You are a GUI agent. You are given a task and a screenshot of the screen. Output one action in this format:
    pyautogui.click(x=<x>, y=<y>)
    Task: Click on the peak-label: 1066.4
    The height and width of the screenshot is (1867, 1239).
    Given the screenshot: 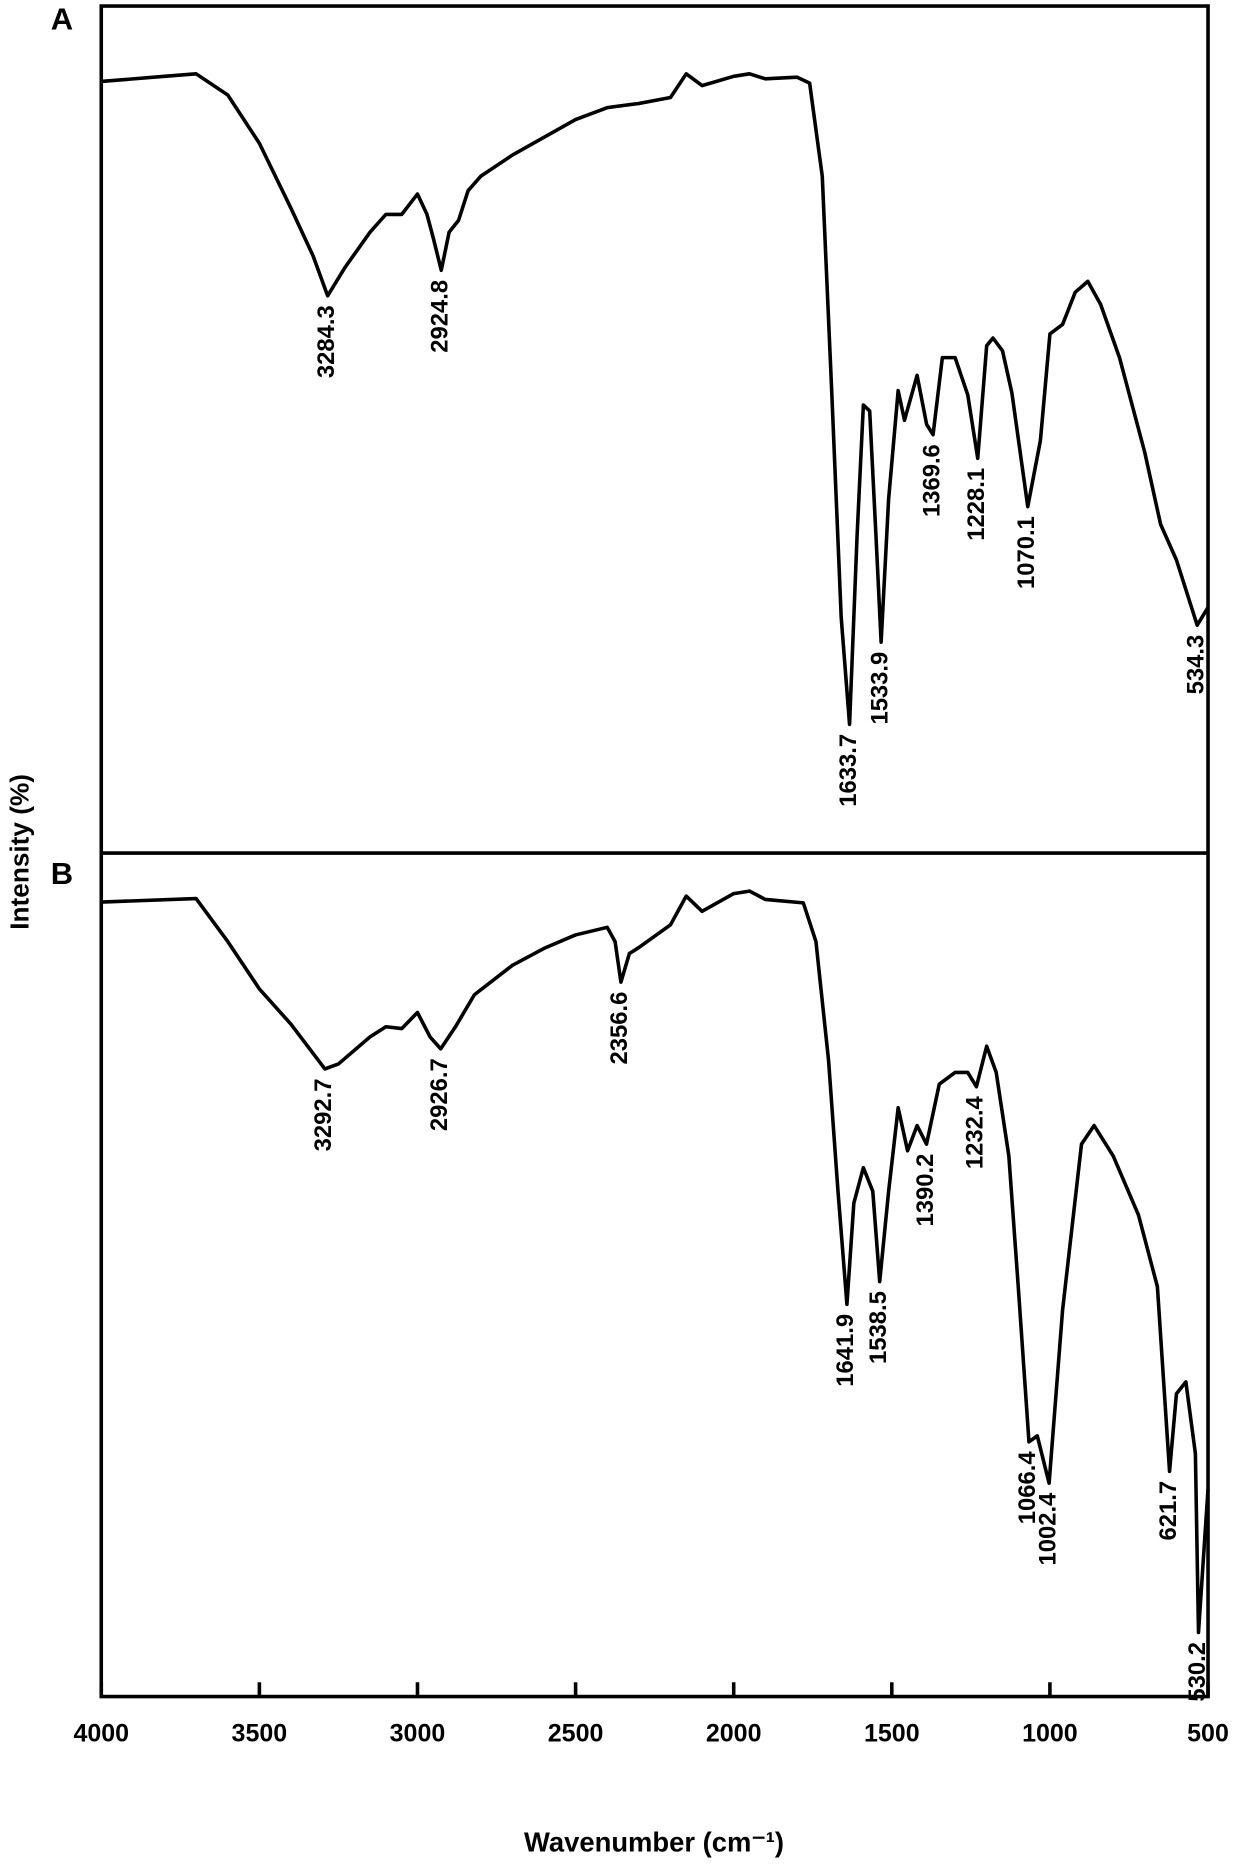 What is the action you would take?
    pyautogui.click(x=1027, y=1488)
    